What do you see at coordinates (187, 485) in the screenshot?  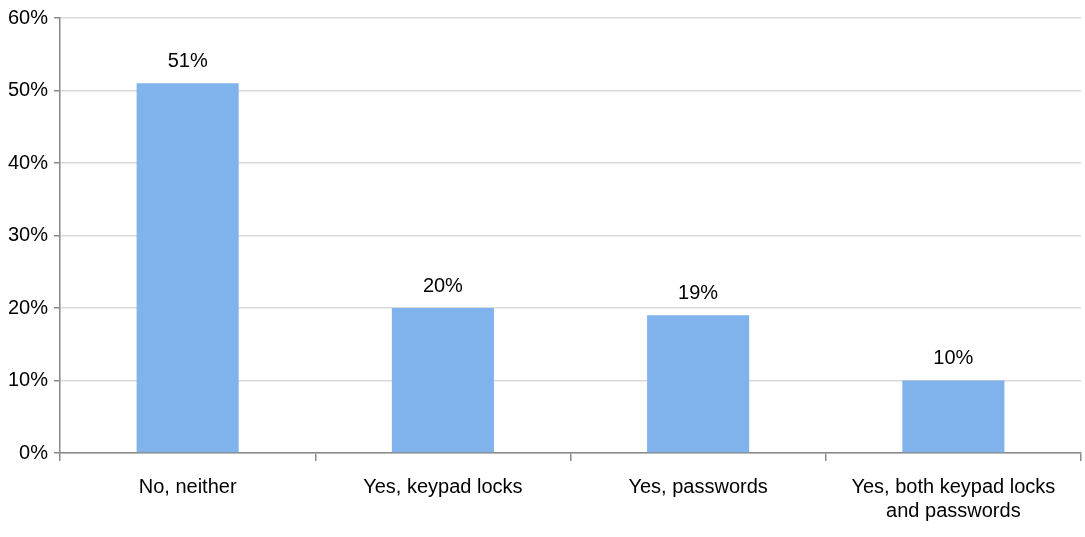 I see `x-tick-label: No, neither` at bounding box center [187, 485].